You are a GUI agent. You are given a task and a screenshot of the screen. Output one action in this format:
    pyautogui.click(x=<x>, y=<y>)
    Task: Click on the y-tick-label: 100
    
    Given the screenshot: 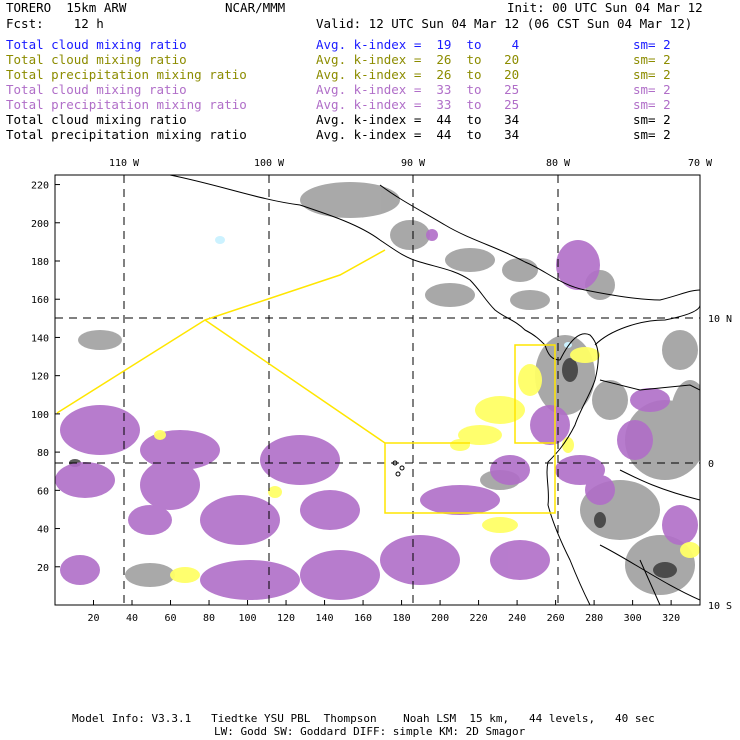 What is the action you would take?
    pyautogui.click(x=40, y=415)
    